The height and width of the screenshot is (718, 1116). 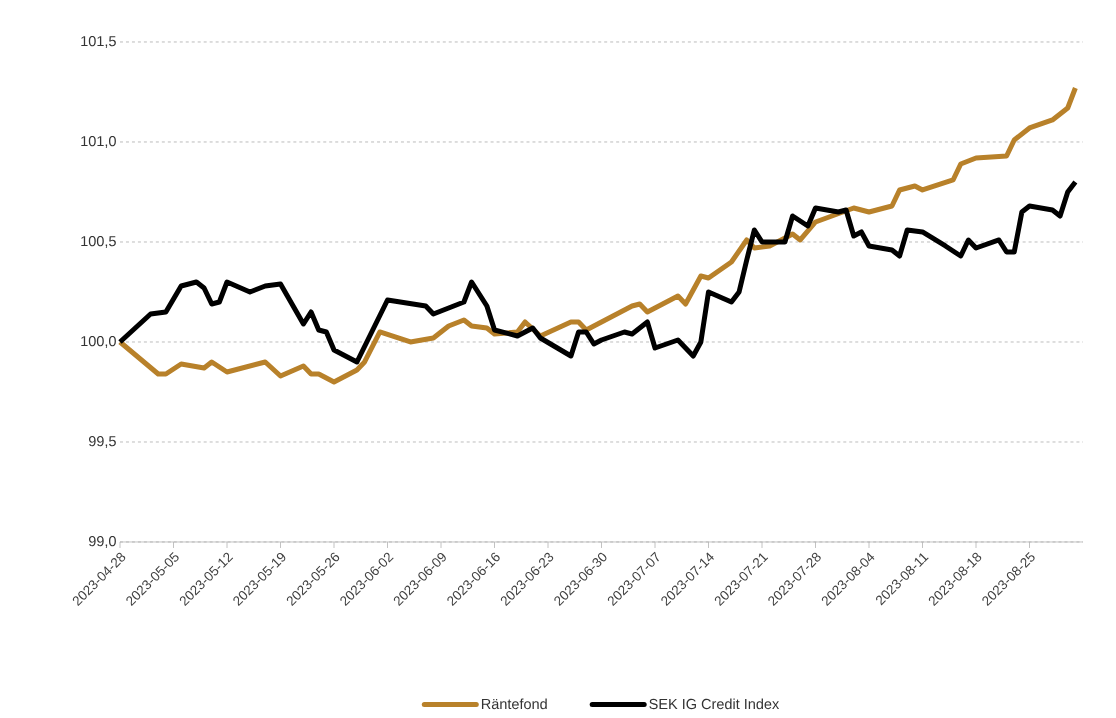 I want to click on y-tick-label: 100,5, so click(x=98, y=241).